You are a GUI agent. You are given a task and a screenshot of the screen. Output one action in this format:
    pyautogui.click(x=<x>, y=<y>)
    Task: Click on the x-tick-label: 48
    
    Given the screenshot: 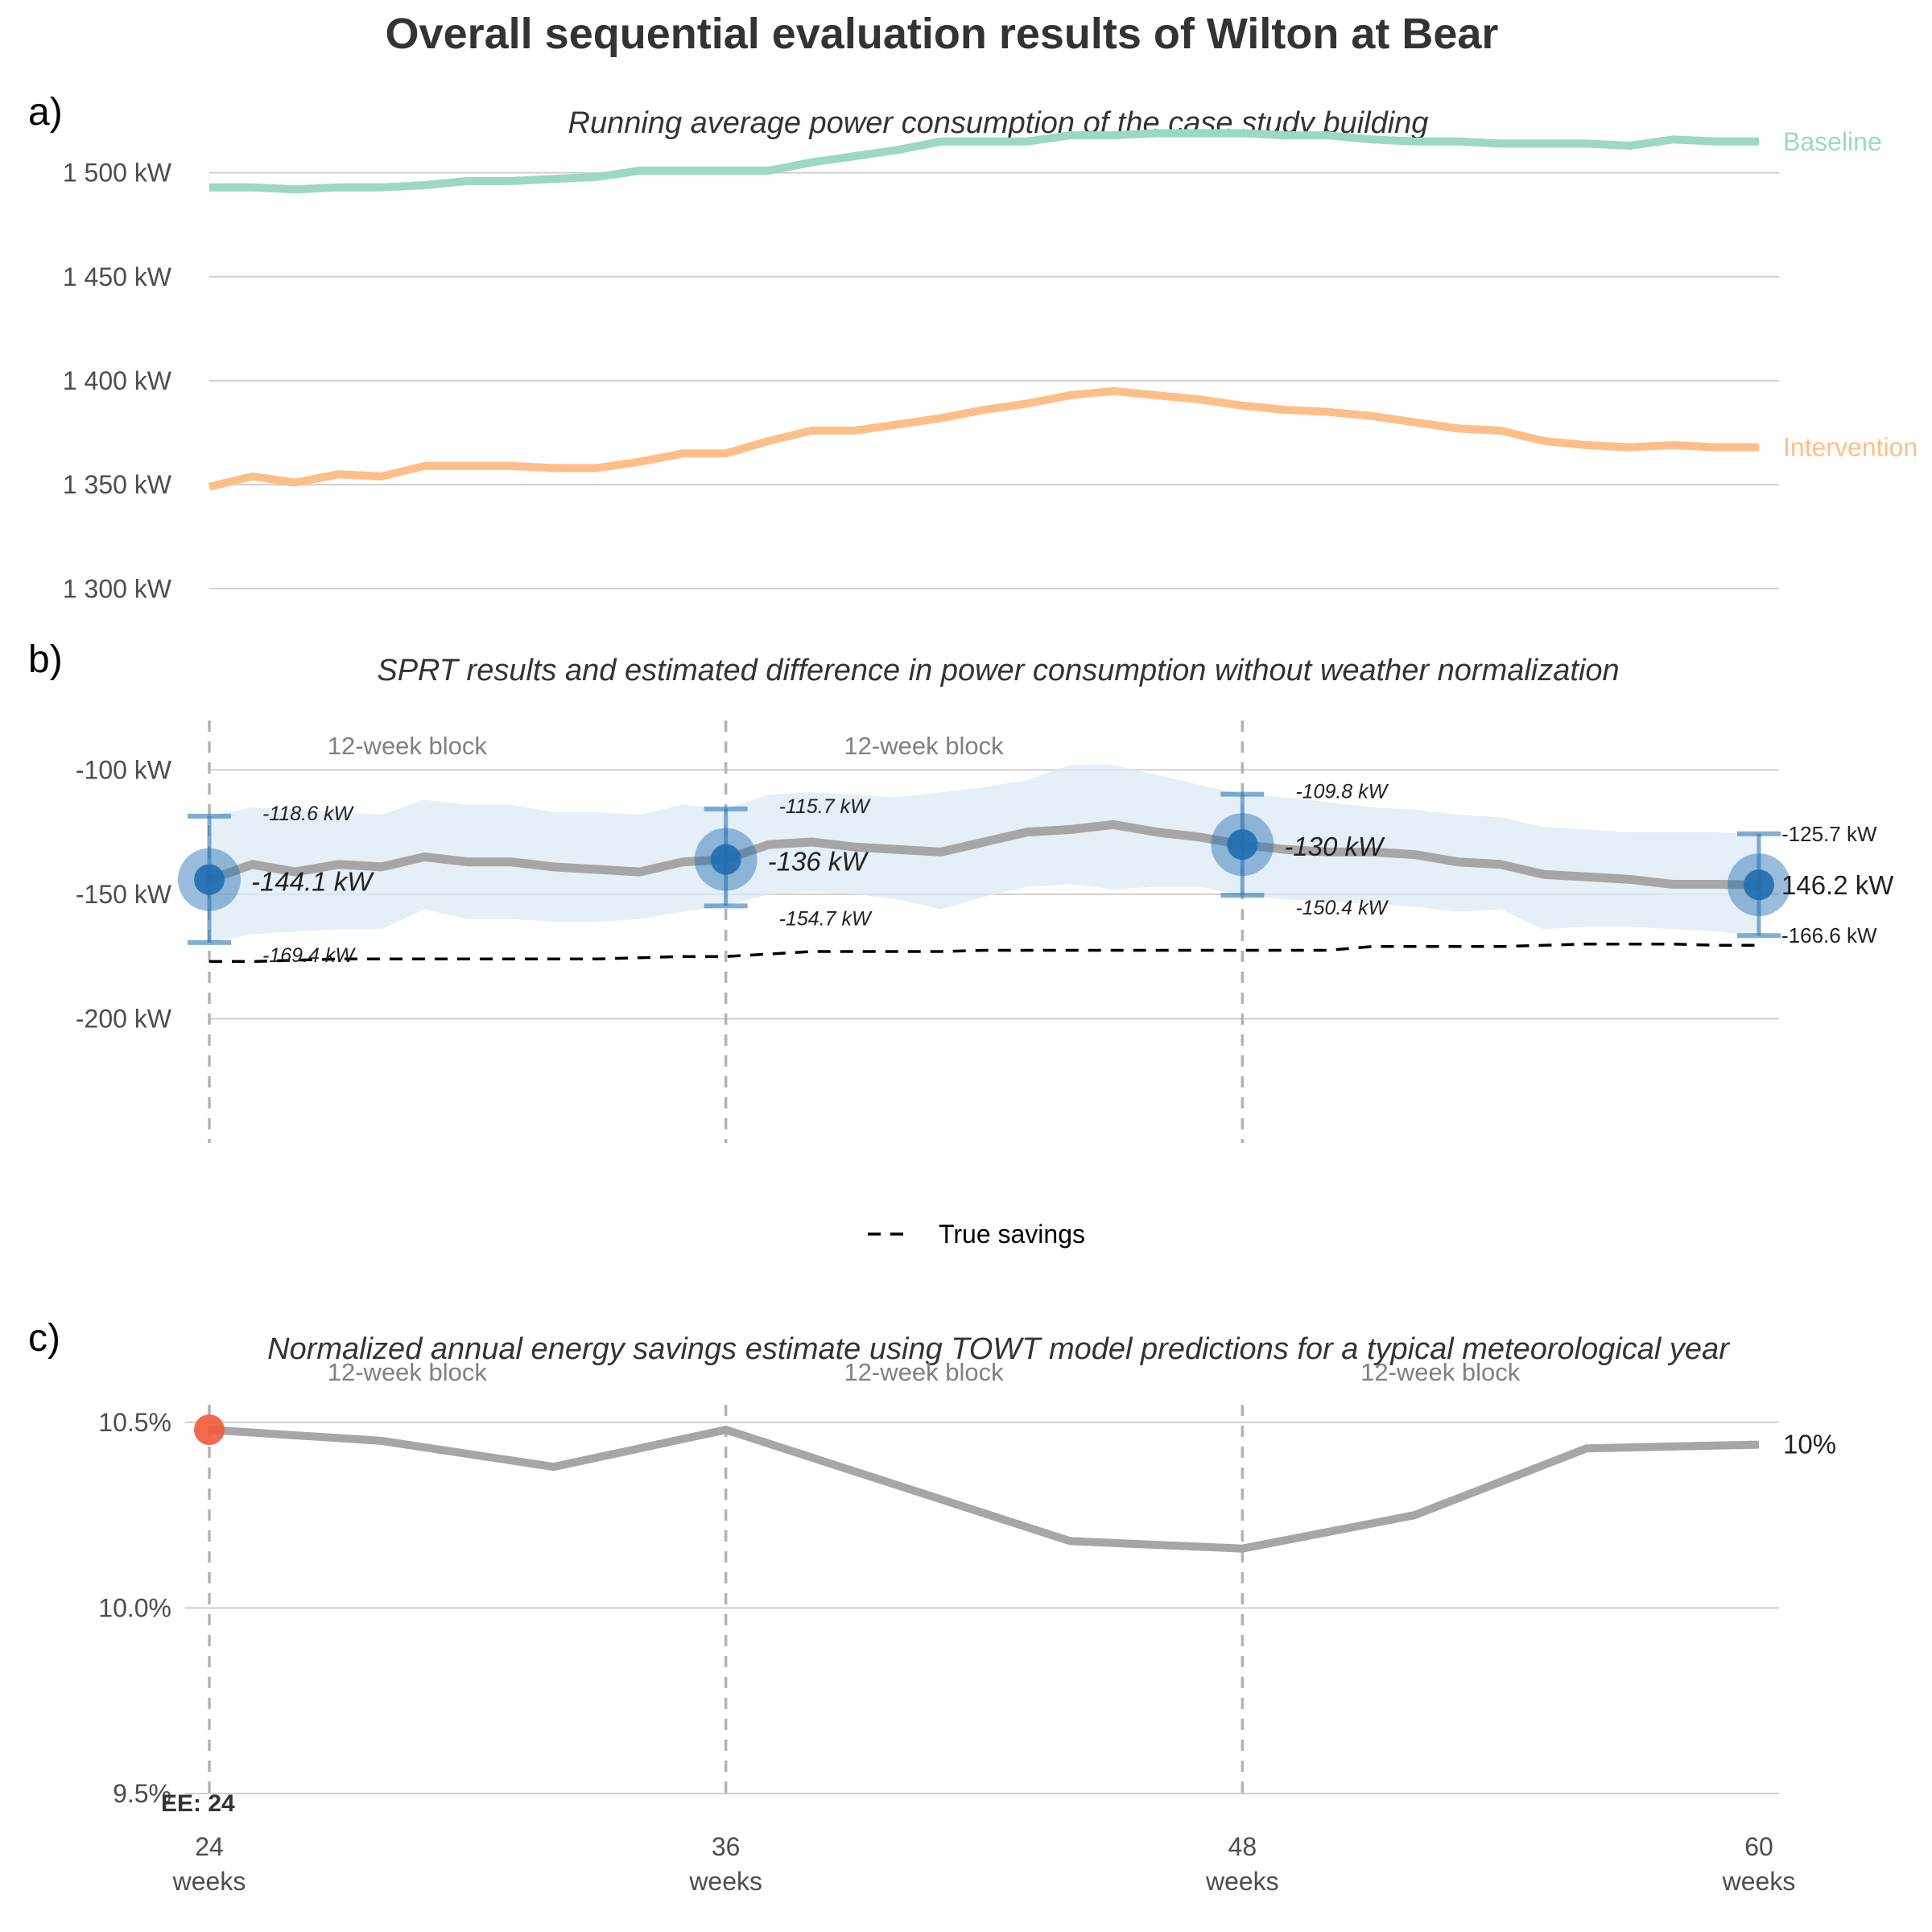 What is the action you would take?
    pyautogui.click(x=1242, y=1847)
    